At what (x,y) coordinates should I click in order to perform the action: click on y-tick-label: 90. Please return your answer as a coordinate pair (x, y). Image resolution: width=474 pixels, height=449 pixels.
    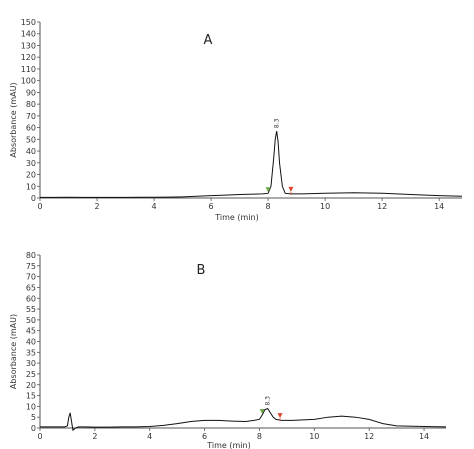
    Looking at the image, I should click on (31, 92).